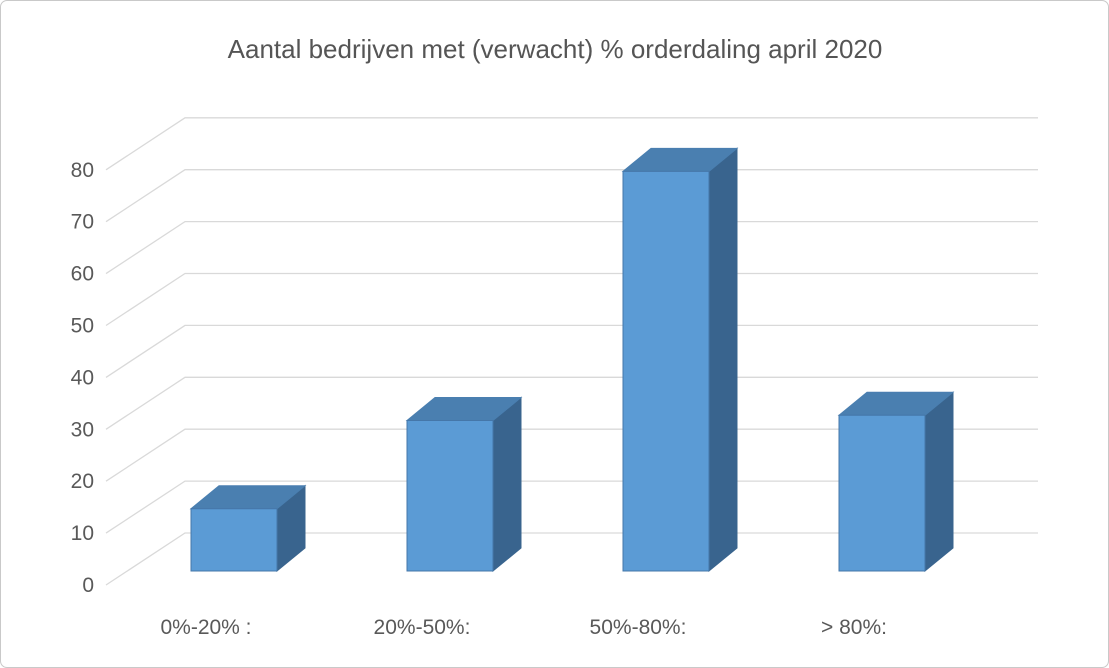  What do you see at coordinates (82, 326) in the screenshot?
I see `y-tick-label-50: 50` at bounding box center [82, 326].